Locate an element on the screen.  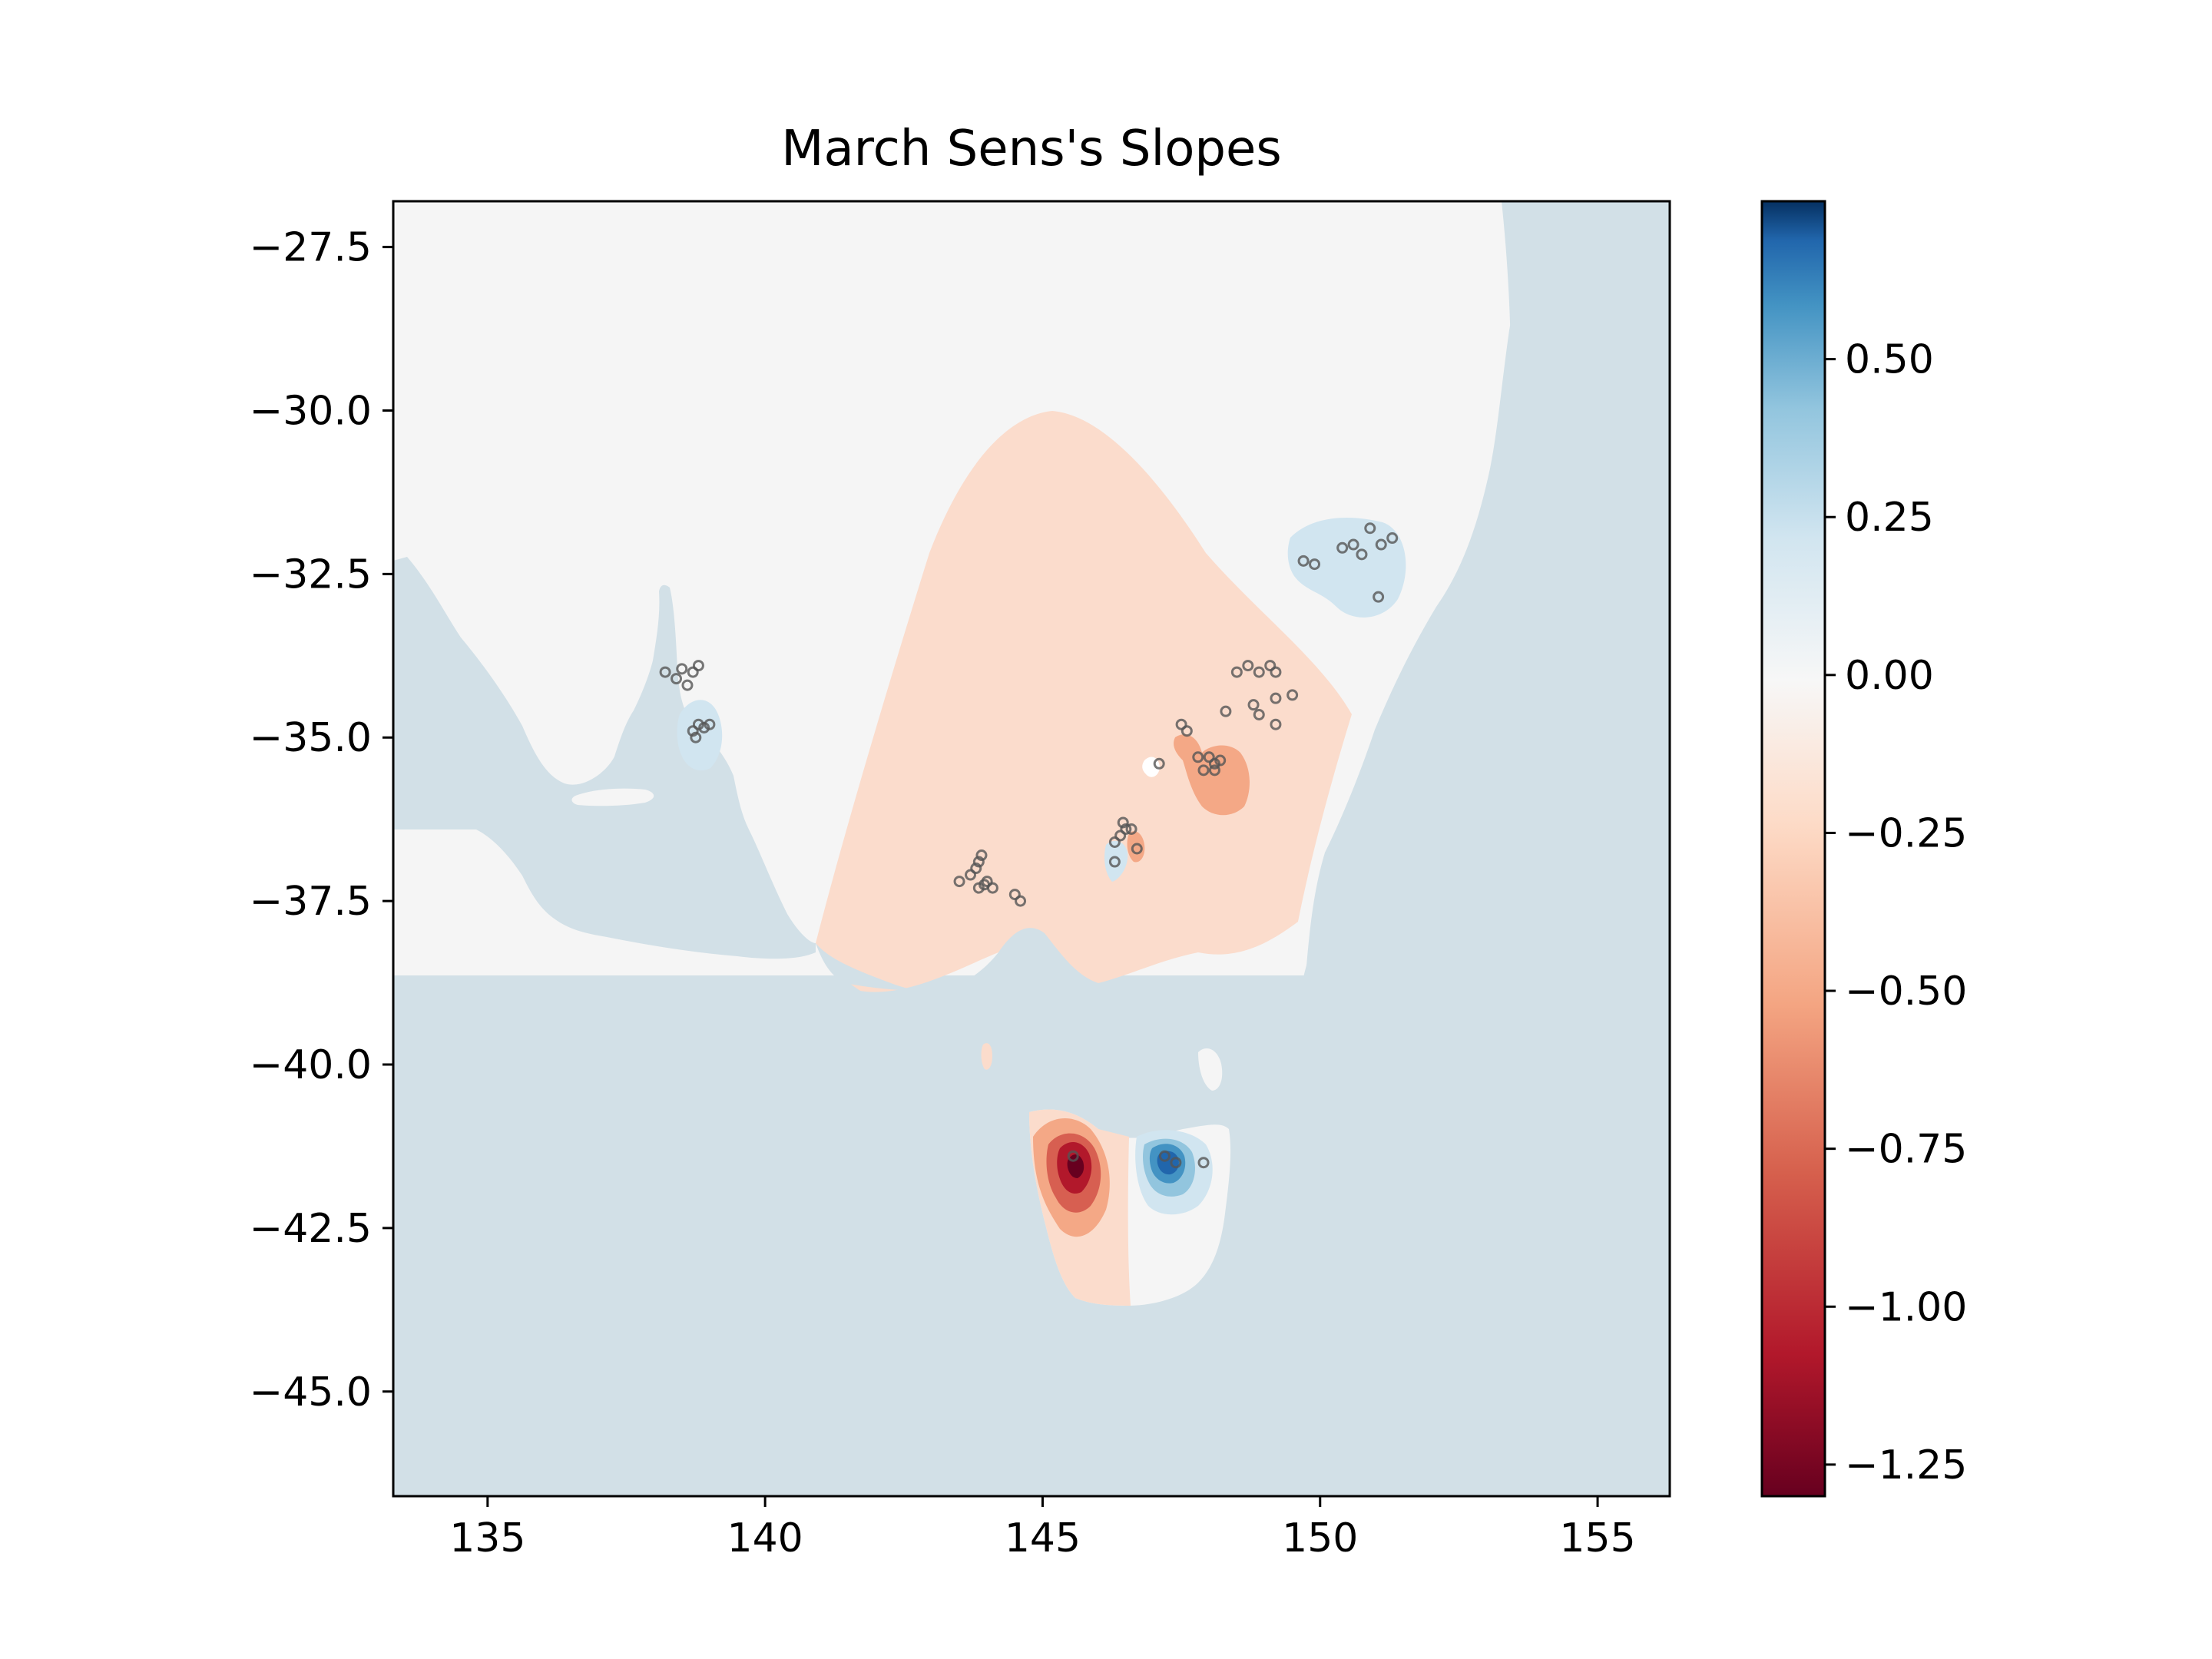
y-tick-label: −40.0 is located at coordinates (311, 1065).